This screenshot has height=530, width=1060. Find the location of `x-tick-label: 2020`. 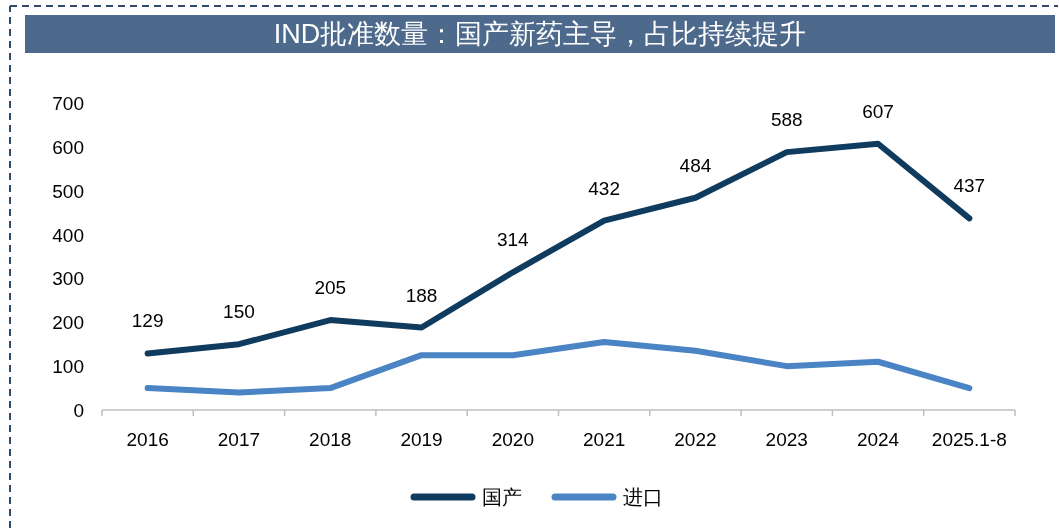

x-tick-label: 2020 is located at coordinates (512, 439).